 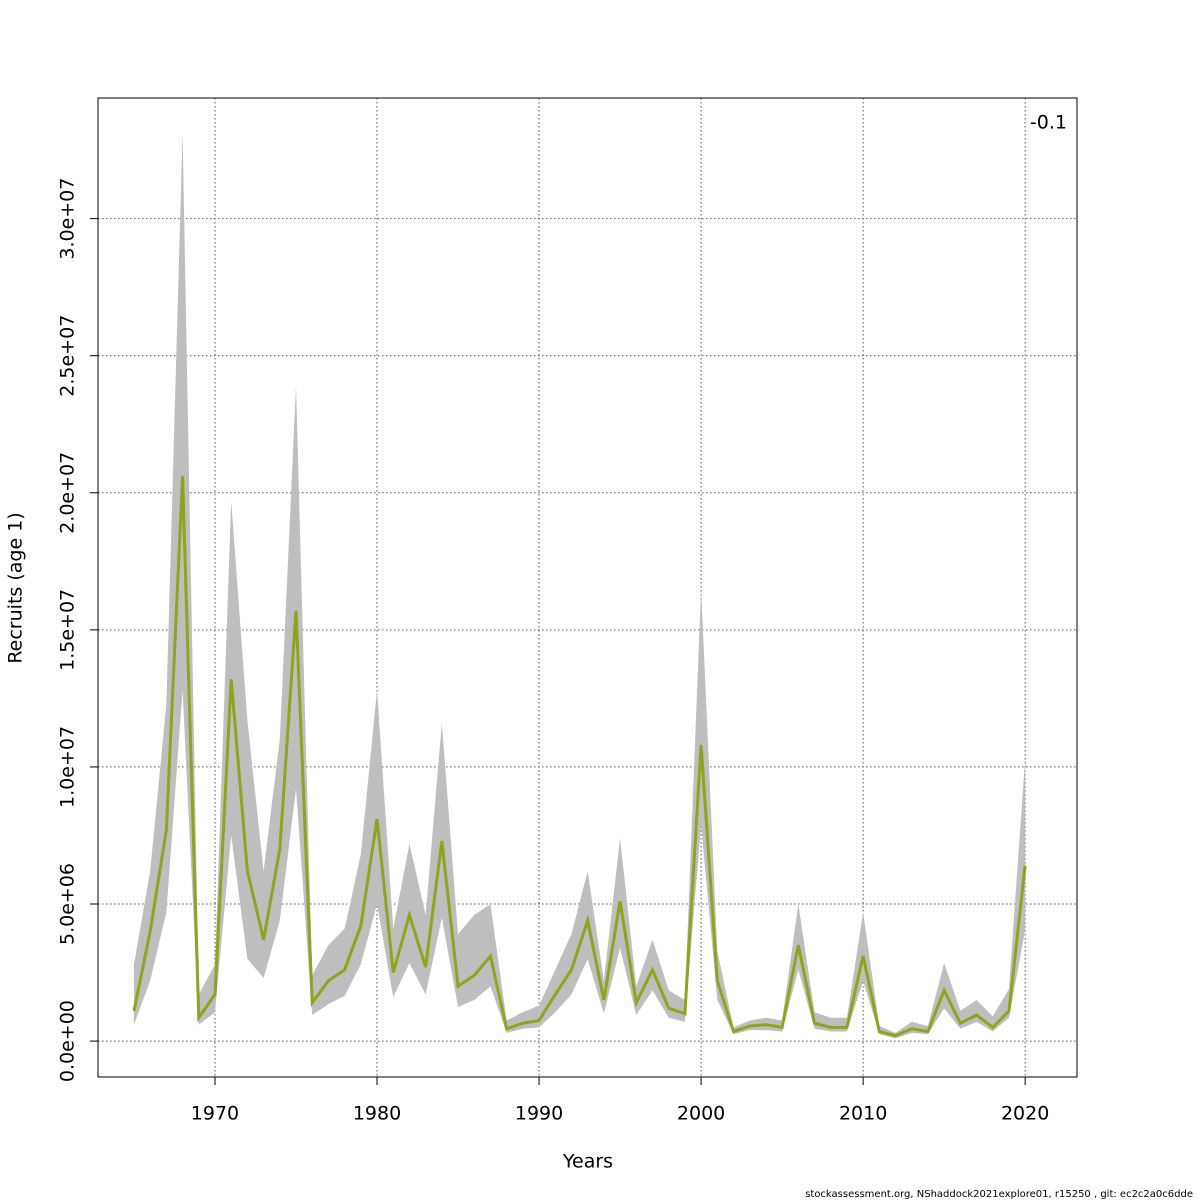 What do you see at coordinates (68, 630) in the screenshot?
I see `y-tick-label: 1.5e+07` at bounding box center [68, 630].